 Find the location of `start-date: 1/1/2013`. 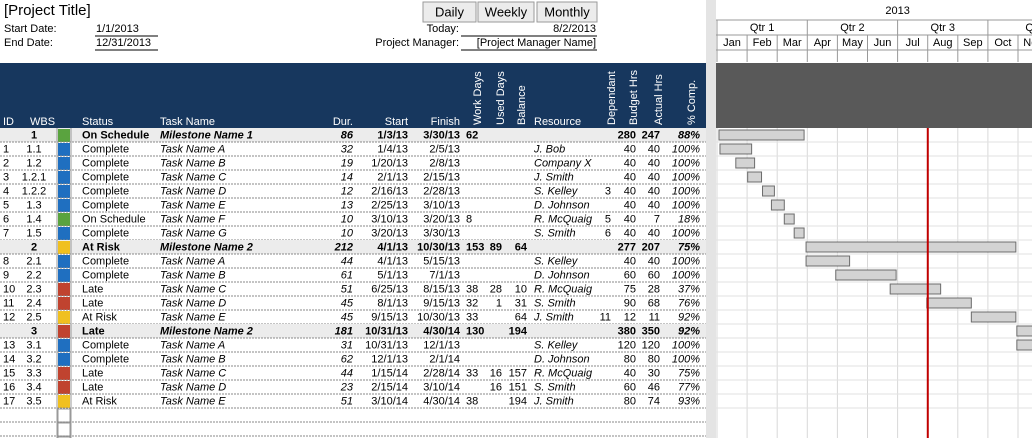

start-date: 1/1/2013 is located at coordinates (117, 29).